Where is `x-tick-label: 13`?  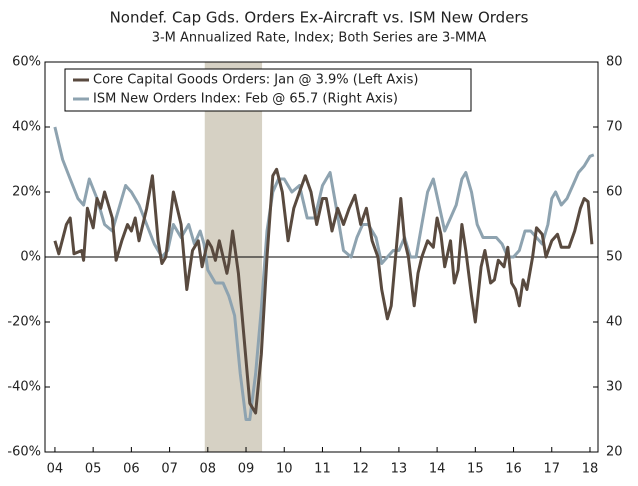
x-tick-label: 13 is located at coordinates (399, 469).